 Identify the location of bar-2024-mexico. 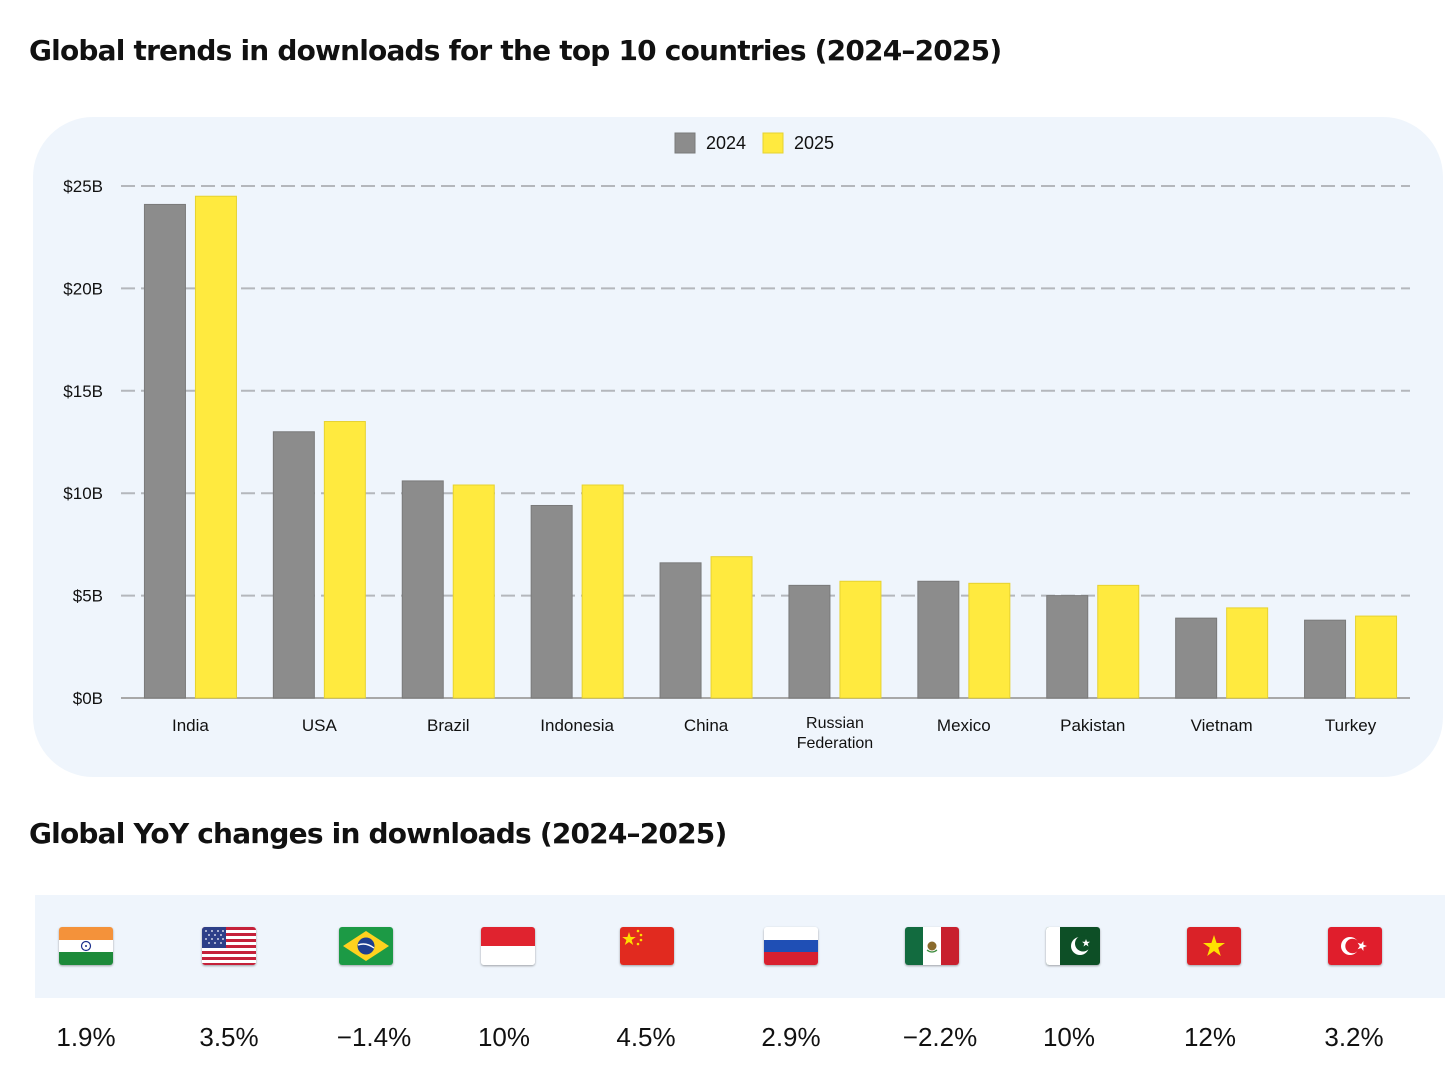
(938, 639).